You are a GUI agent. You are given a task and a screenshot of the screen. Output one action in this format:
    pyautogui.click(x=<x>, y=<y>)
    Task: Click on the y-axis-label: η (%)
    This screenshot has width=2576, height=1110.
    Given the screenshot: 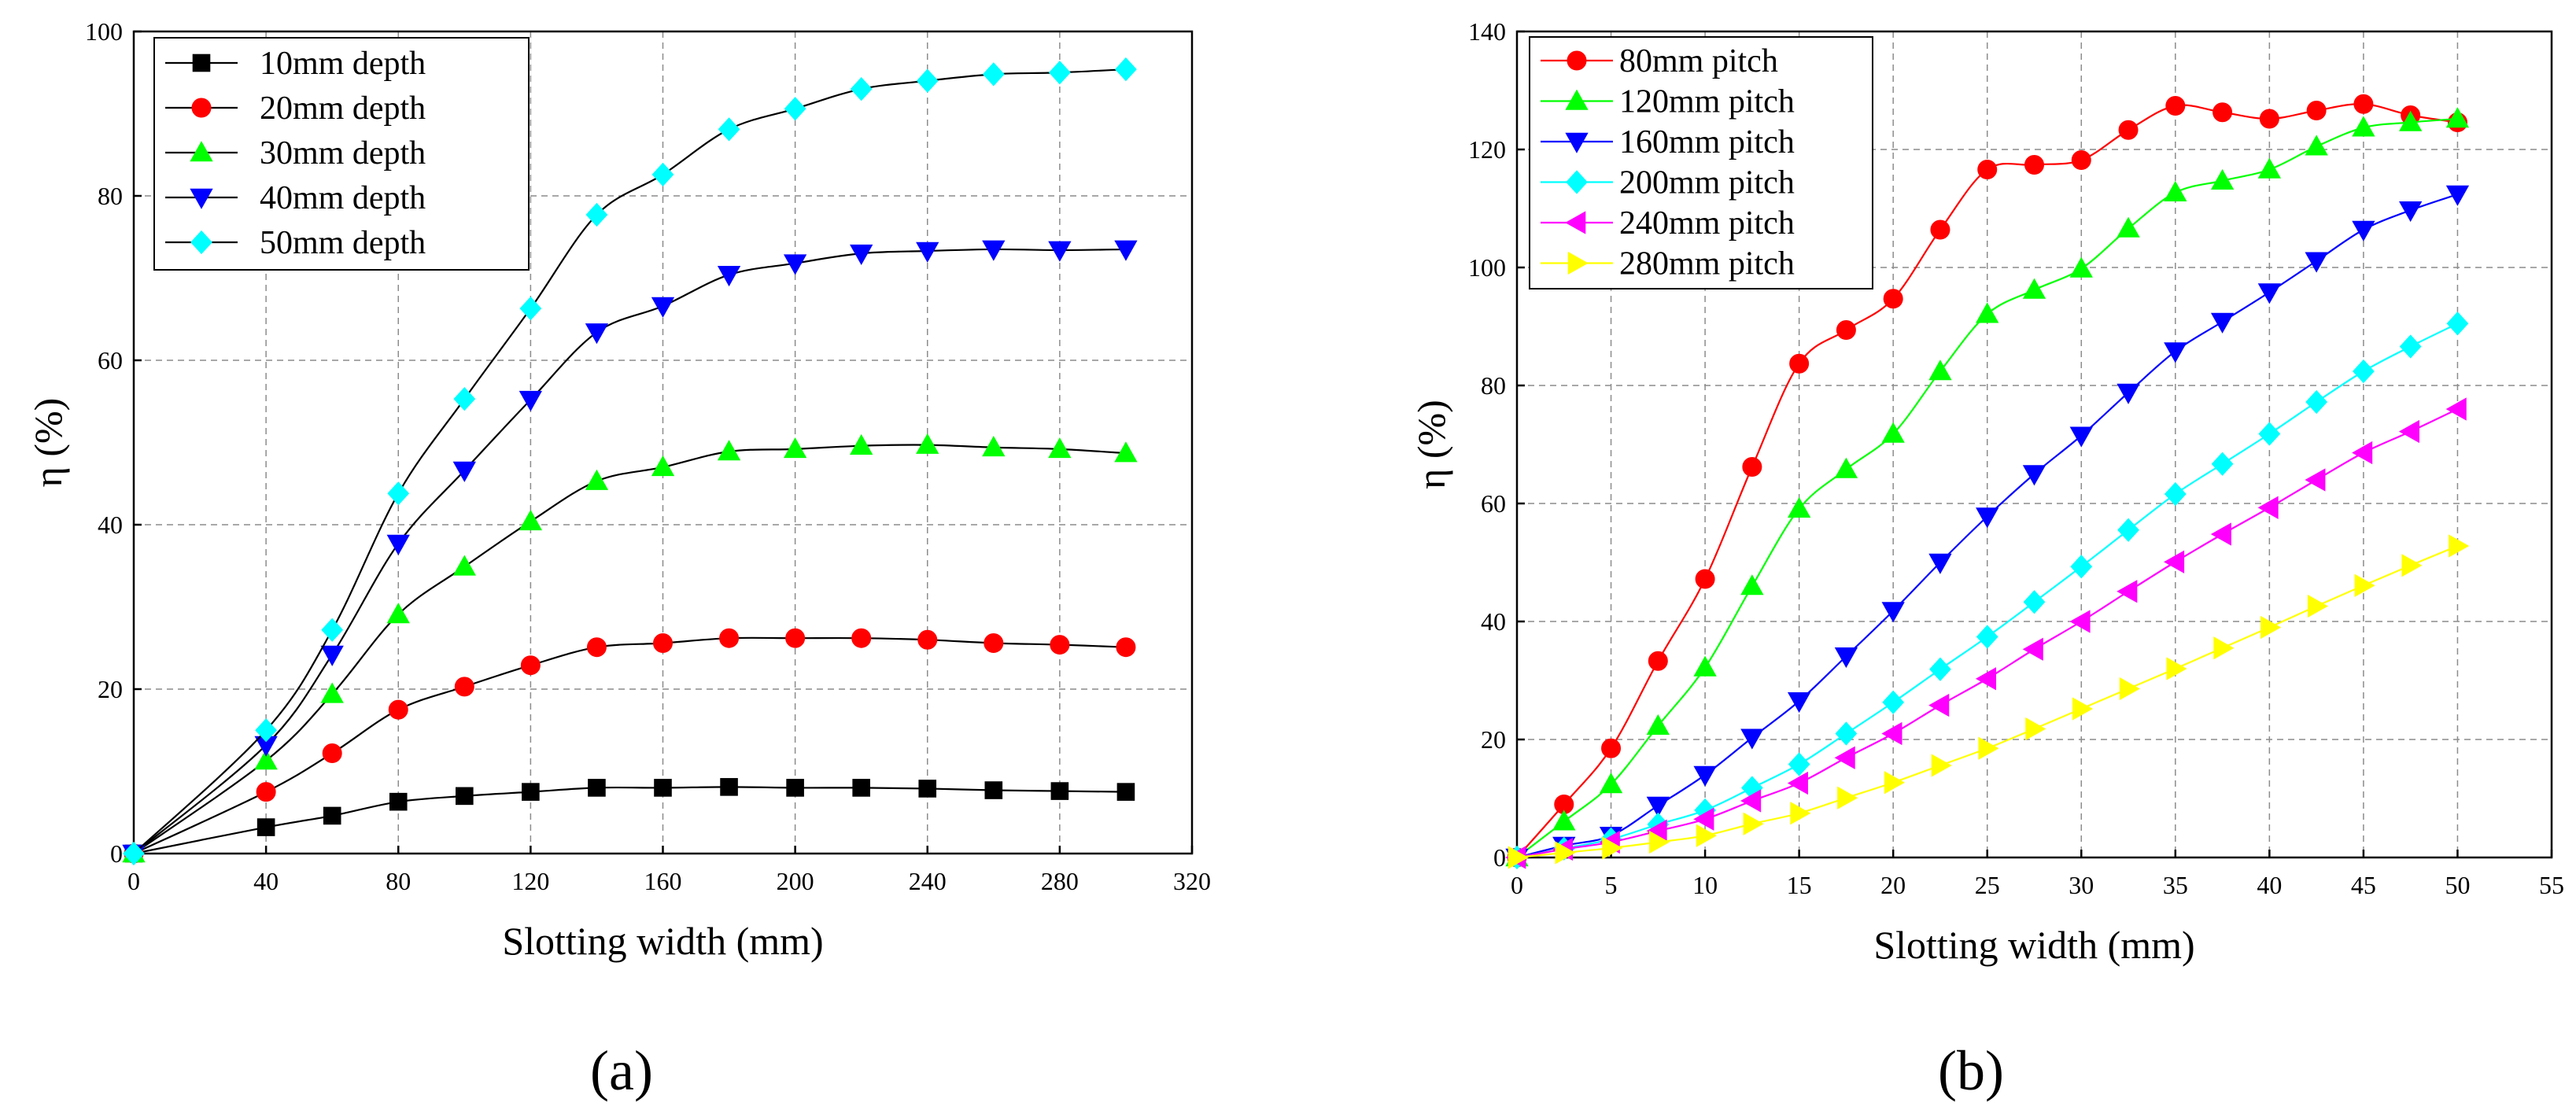 What is the action you would take?
    pyautogui.click(x=1431, y=444)
    